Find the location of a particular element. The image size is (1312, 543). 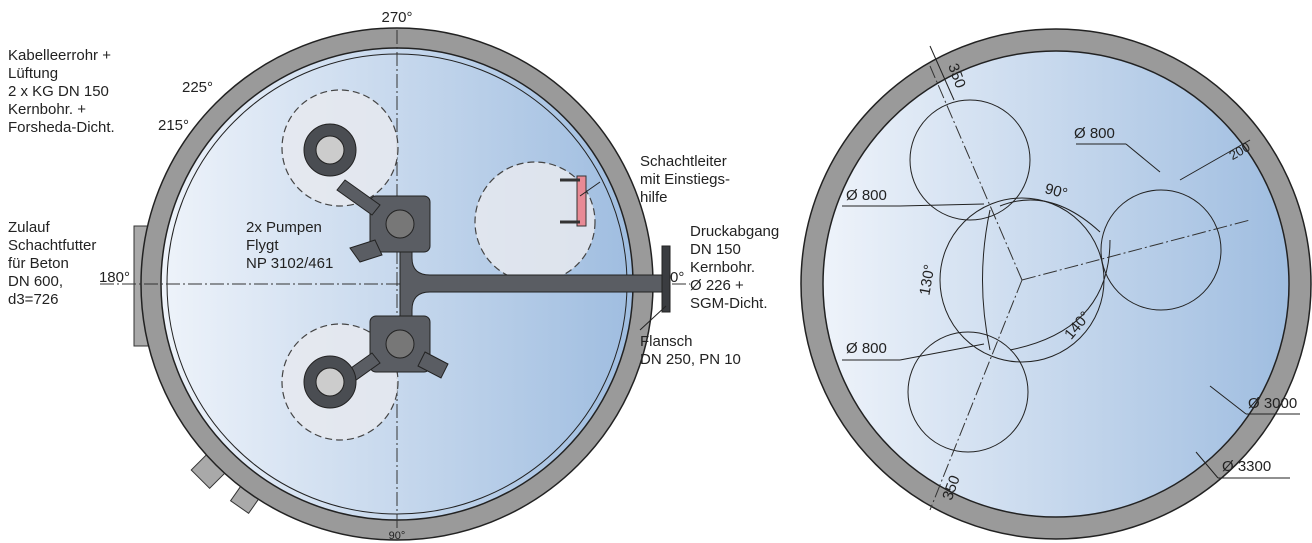

pump-motor is located at coordinates (330, 266).